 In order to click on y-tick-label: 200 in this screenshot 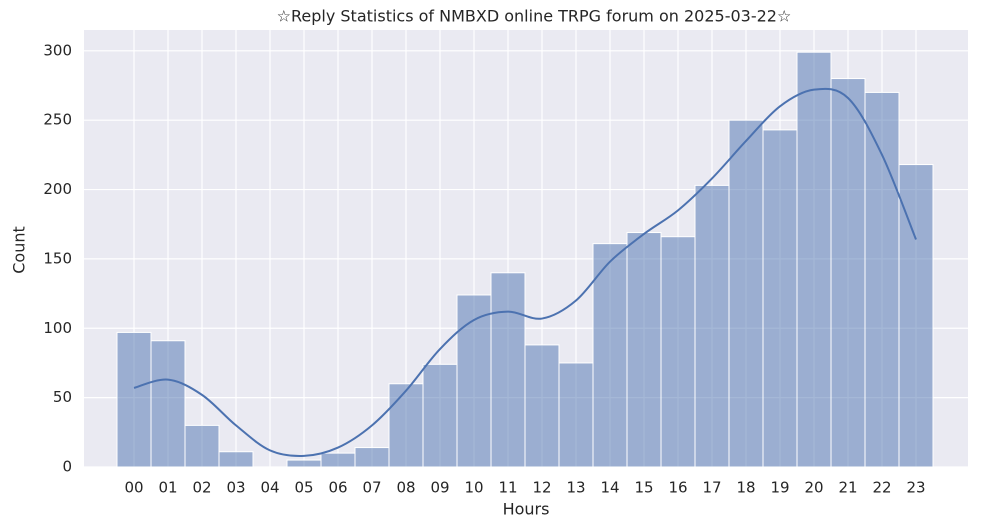, I will do `click(57, 189)`.